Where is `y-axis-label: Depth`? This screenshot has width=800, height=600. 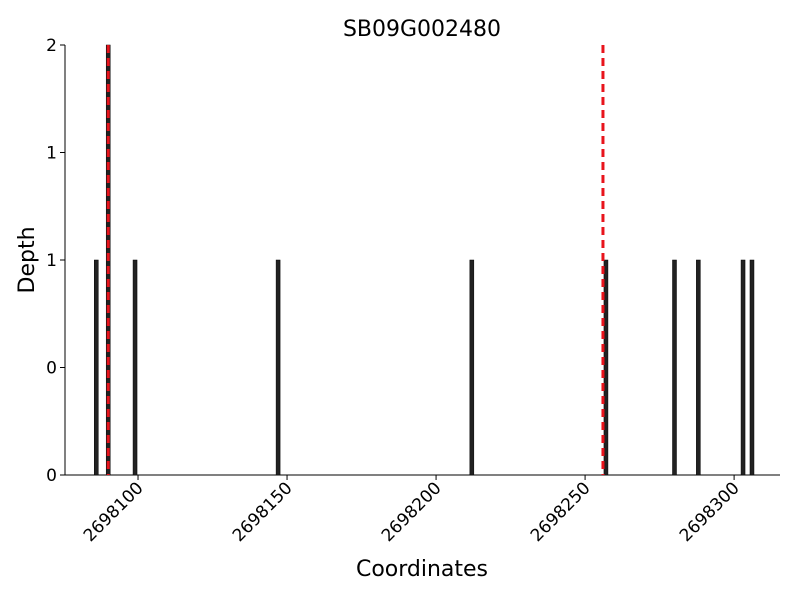 y-axis-label: Depth is located at coordinates (27, 259).